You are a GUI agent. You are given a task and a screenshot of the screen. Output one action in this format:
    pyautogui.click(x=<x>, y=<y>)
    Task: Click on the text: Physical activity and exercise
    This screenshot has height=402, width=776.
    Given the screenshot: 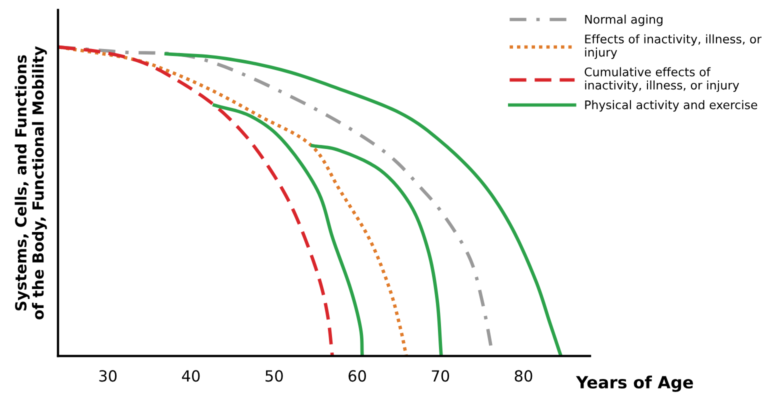 What is the action you would take?
    pyautogui.click(x=671, y=106)
    